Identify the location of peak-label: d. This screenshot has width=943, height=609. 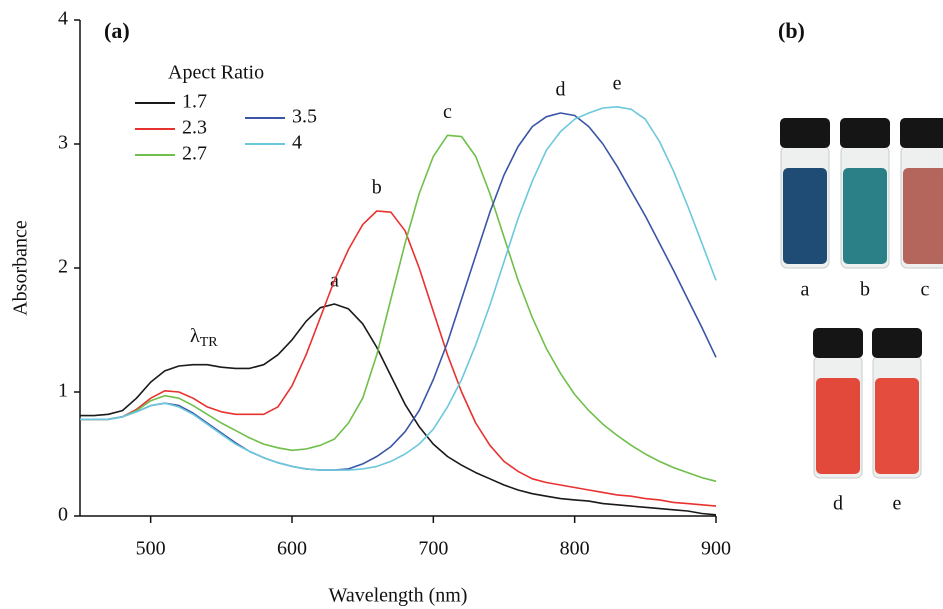
(561, 90).